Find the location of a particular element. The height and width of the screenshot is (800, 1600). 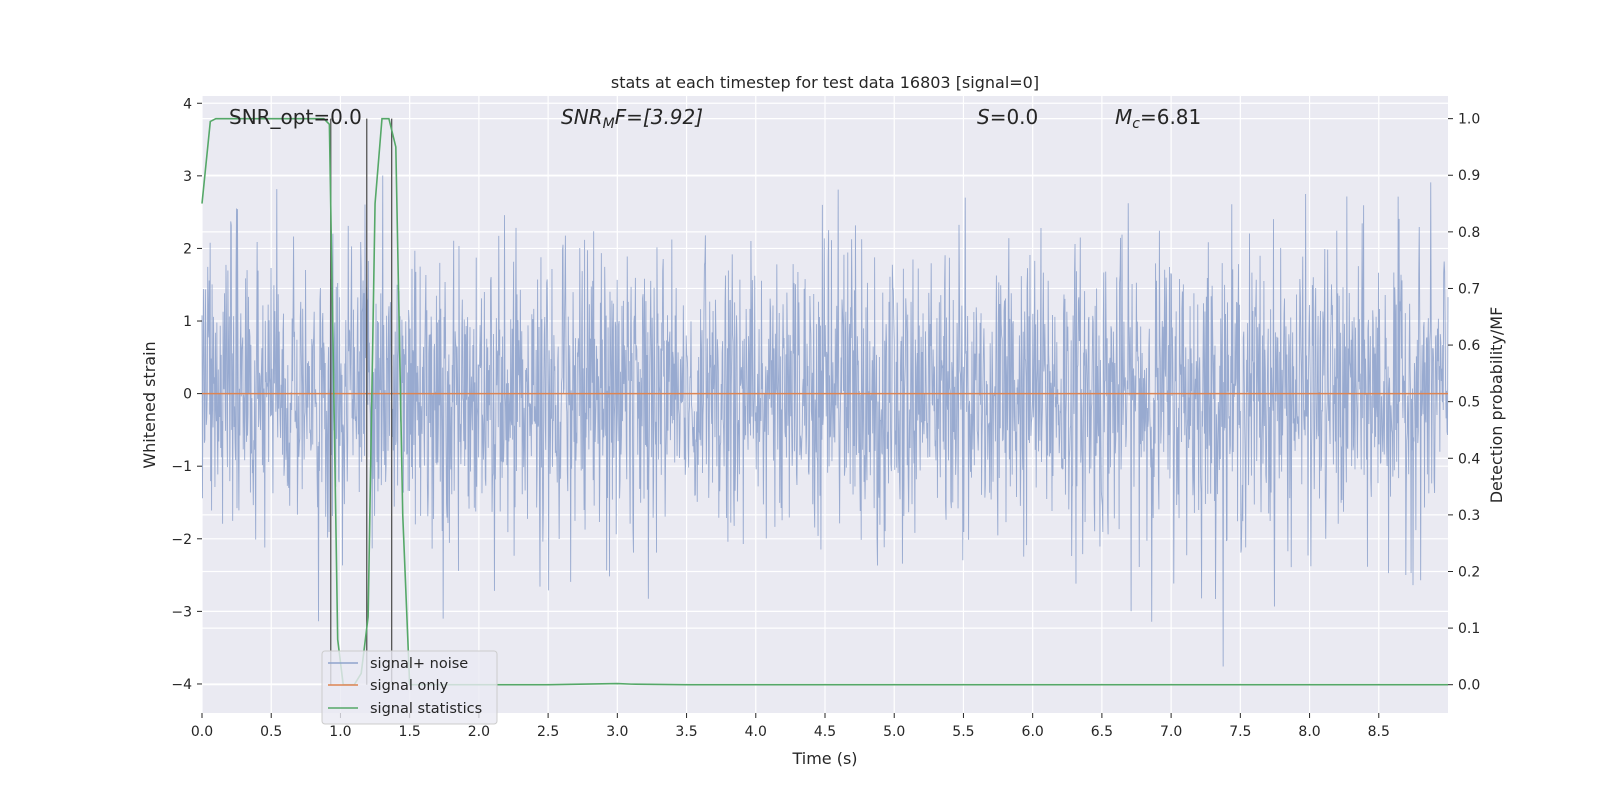

x-tick-label: 3.5 is located at coordinates (686, 732).